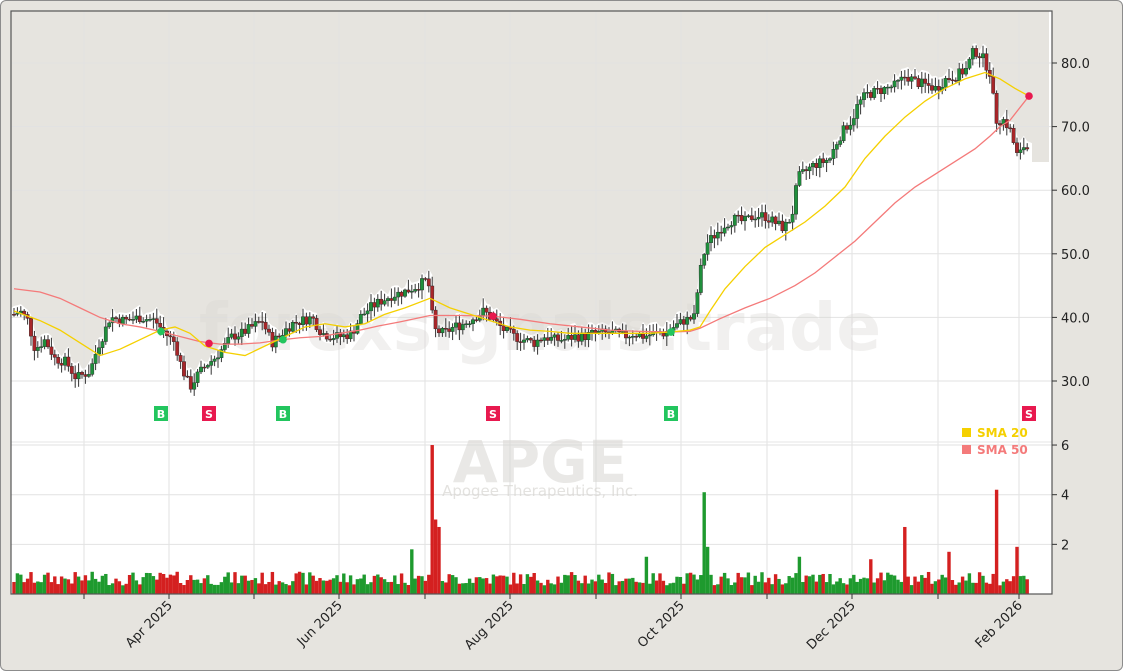  What do you see at coordinates (661, 624) in the screenshot?
I see `date-tick-label: Oct 2025` at bounding box center [661, 624].